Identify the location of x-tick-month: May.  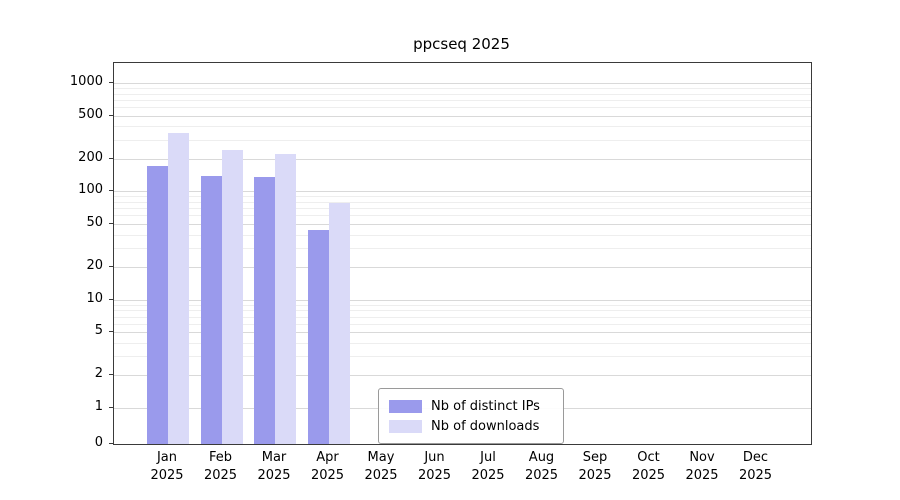
(381, 457).